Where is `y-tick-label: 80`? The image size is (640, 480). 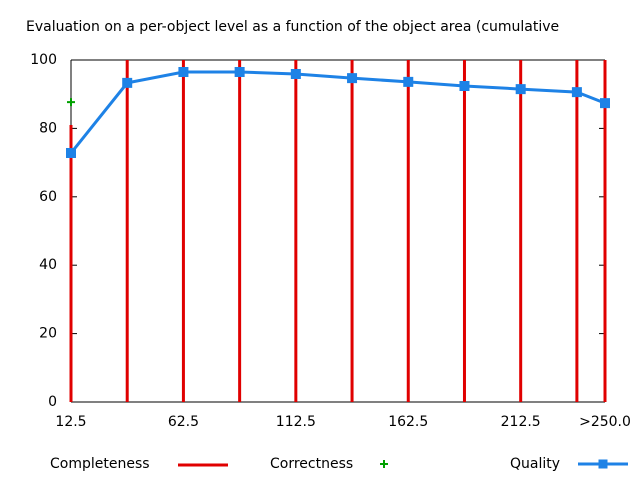
y-tick-label: 80 is located at coordinates (48, 128).